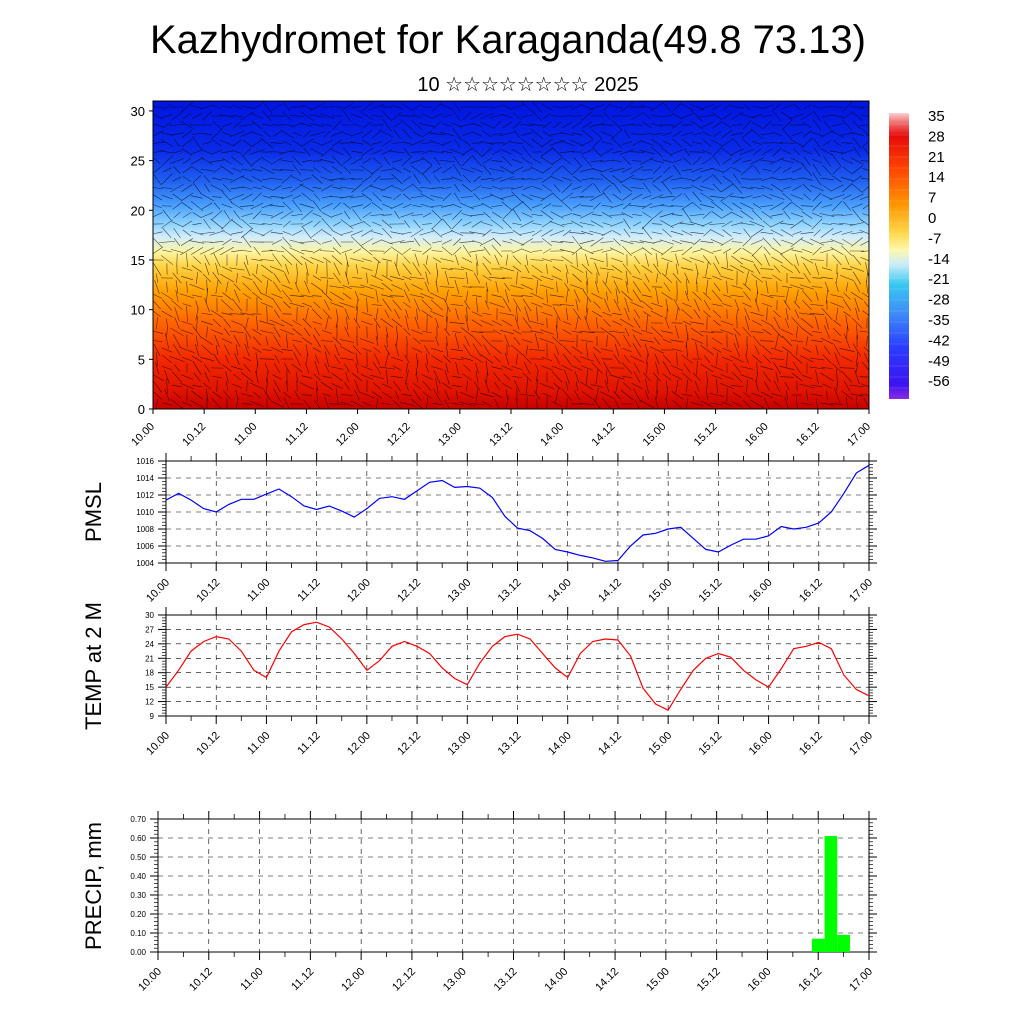 Image resolution: width=1024 pixels, height=1029 pixels. What do you see at coordinates (149, 644) in the screenshot?
I see `y-tick-label: 24` at bounding box center [149, 644].